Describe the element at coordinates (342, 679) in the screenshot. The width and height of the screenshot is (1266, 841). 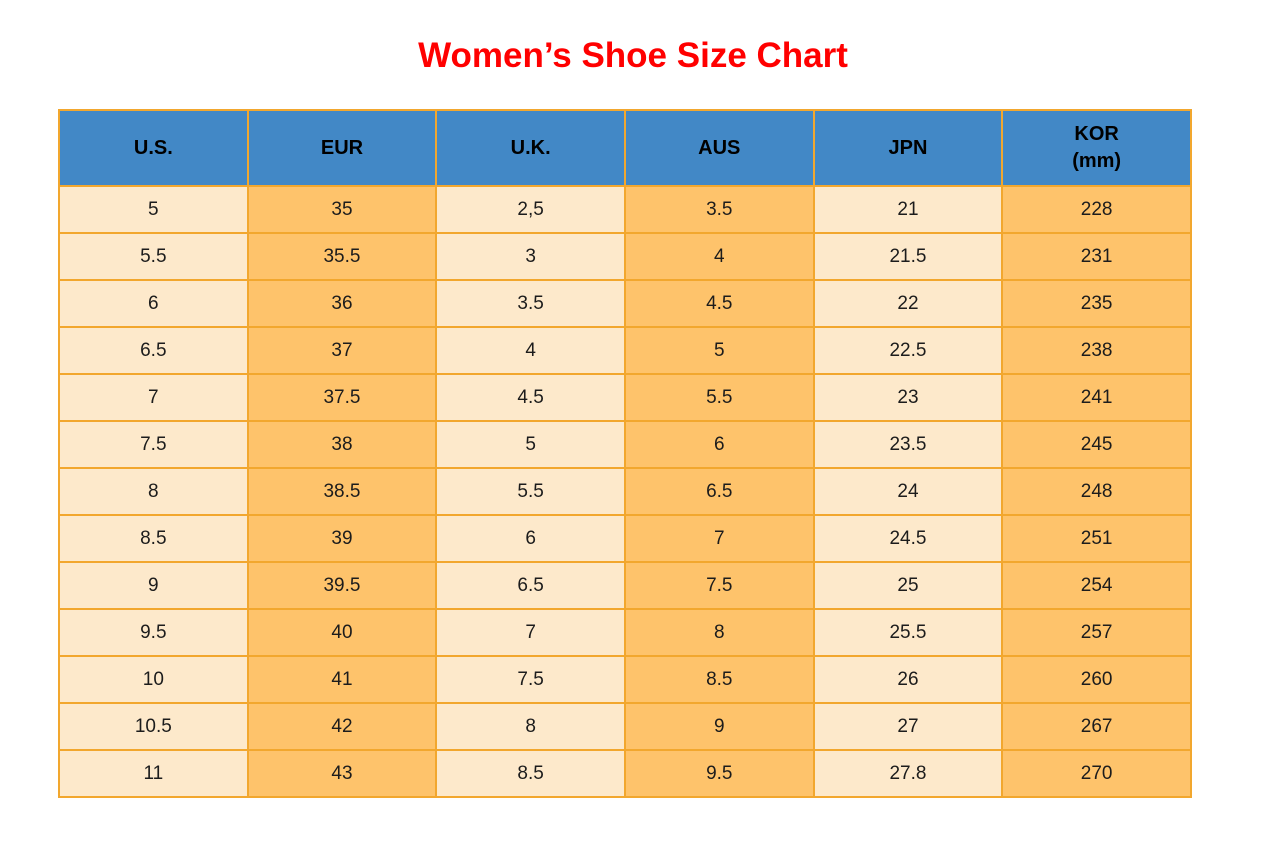
I see `table-cell: 41` at that location.